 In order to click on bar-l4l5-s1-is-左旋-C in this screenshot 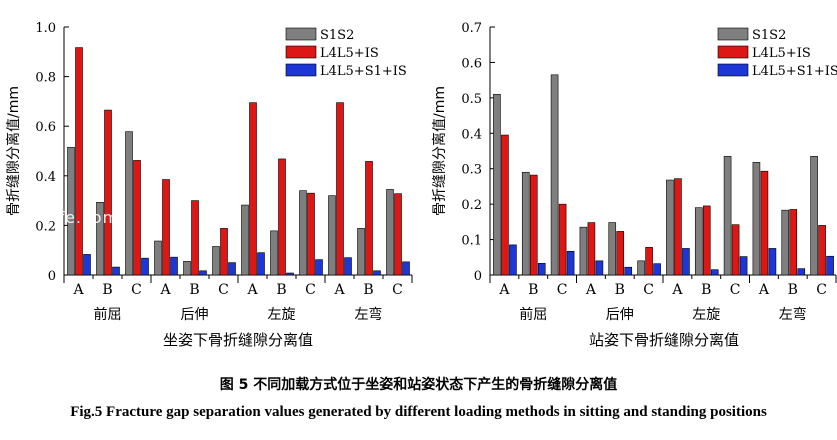, I will do `click(743, 266)`.